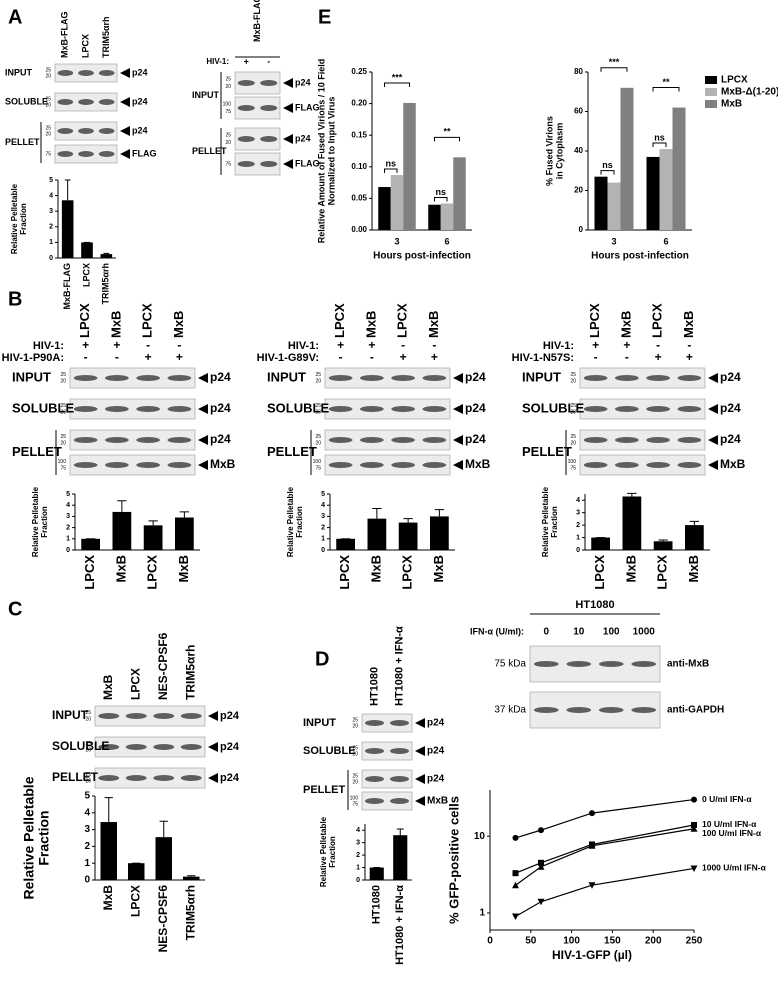 The height and width of the screenshot is (991, 778). Describe the element at coordinates (688, 664) in the screenshot. I see `band-label: anti-MxB` at that location.